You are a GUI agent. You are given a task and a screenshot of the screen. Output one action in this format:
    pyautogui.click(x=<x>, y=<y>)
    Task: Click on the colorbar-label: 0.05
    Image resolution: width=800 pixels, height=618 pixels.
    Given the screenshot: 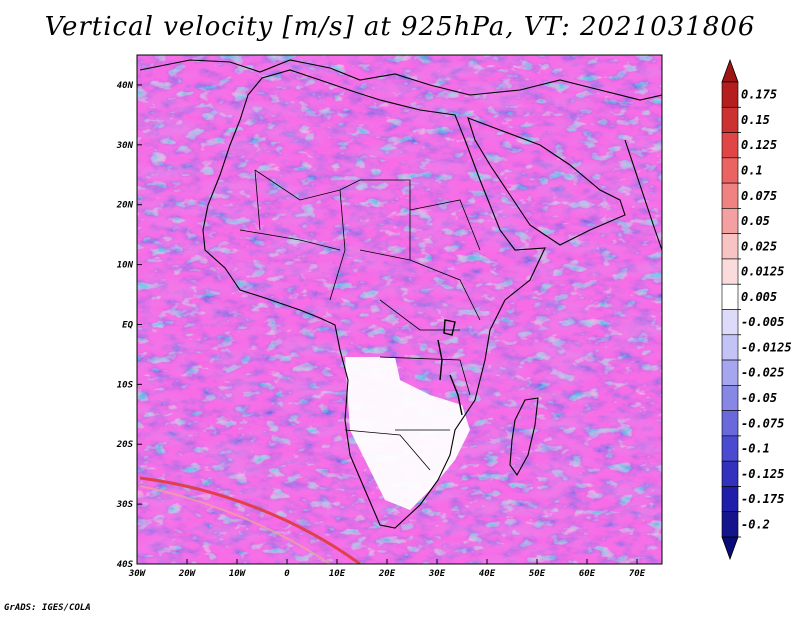 What is the action you would take?
    pyautogui.click(x=755, y=221)
    